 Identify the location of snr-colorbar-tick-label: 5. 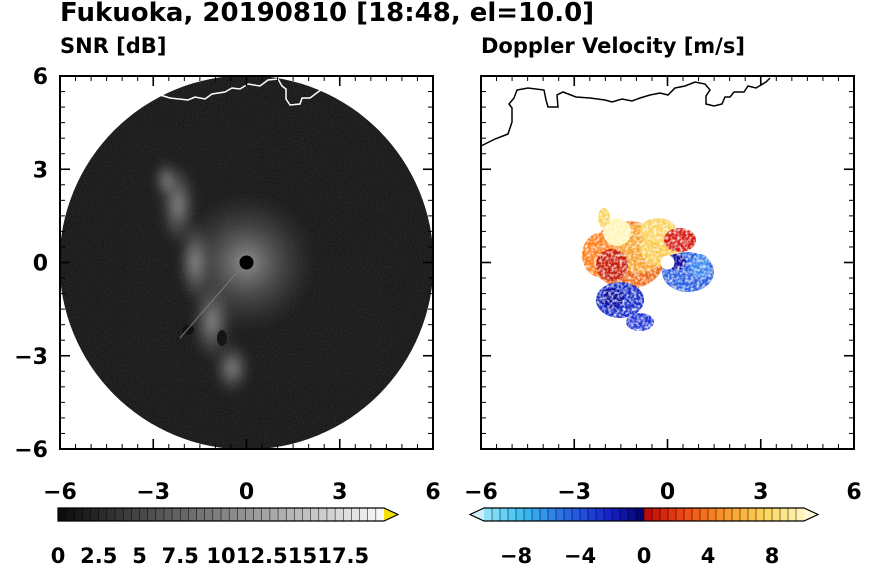
(139, 556).